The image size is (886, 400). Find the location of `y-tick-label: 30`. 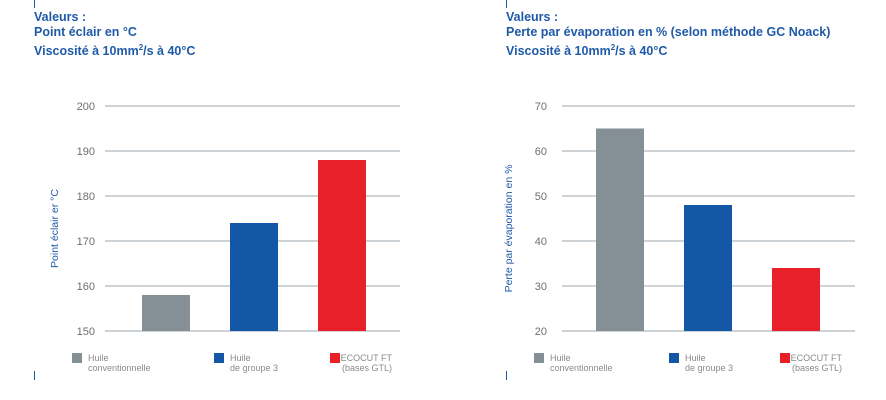

y-tick-label: 30 is located at coordinates (541, 287).